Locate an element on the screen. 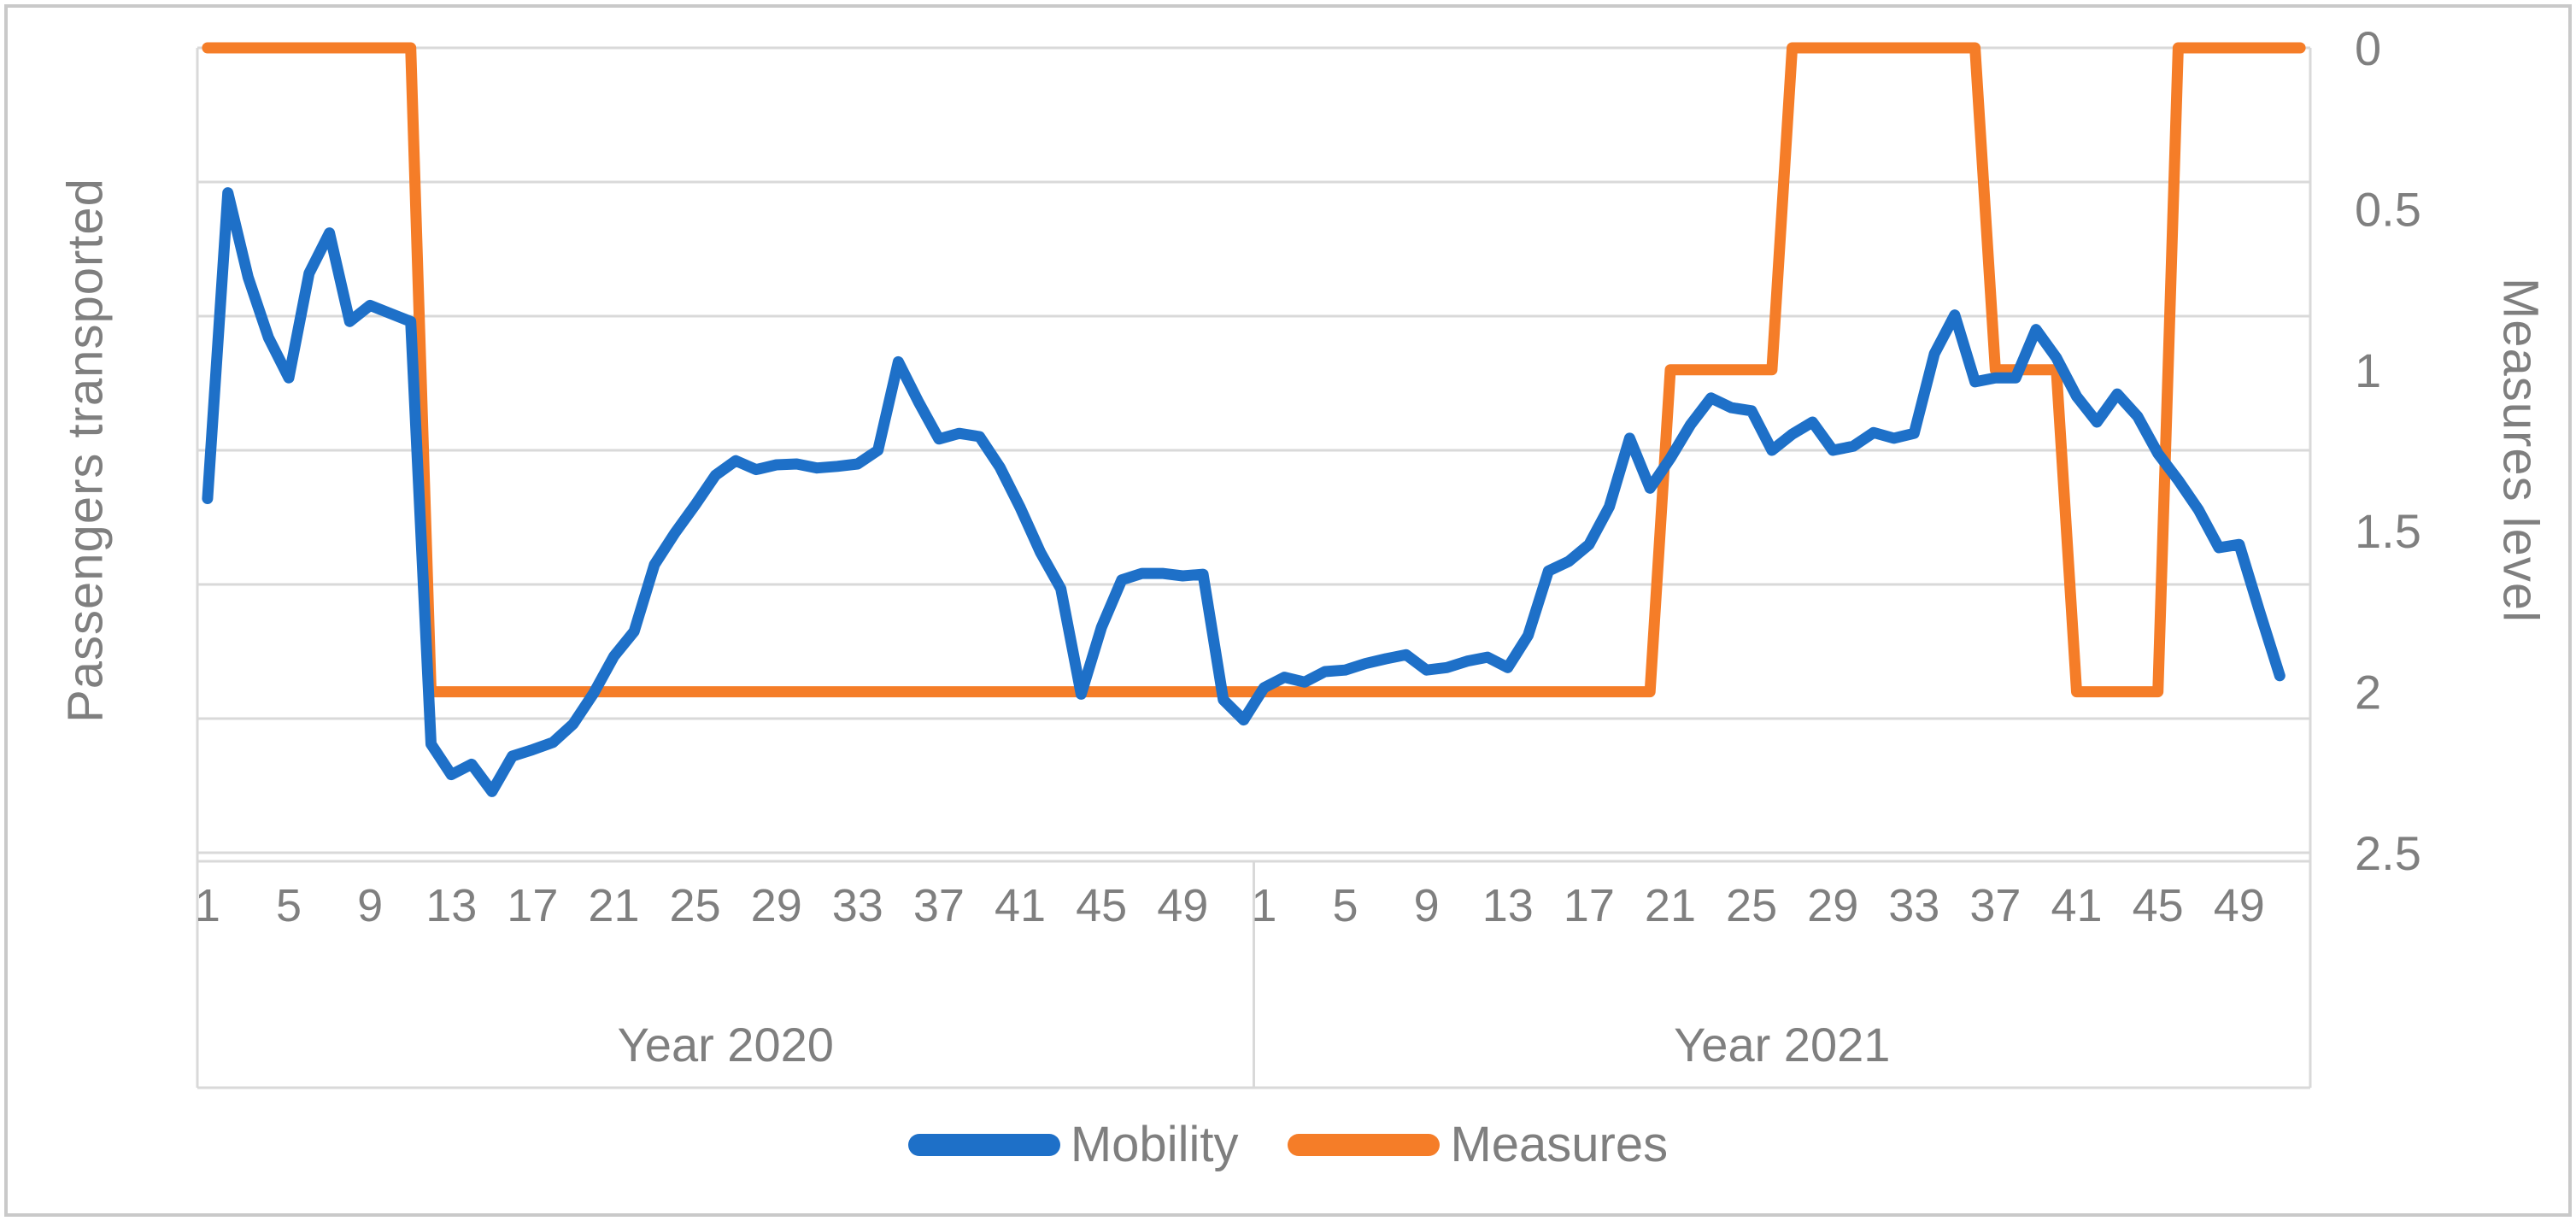 The width and height of the screenshot is (2576, 1221). legend-item-mobility: Mobility is located at coordinates (1073, 1144).